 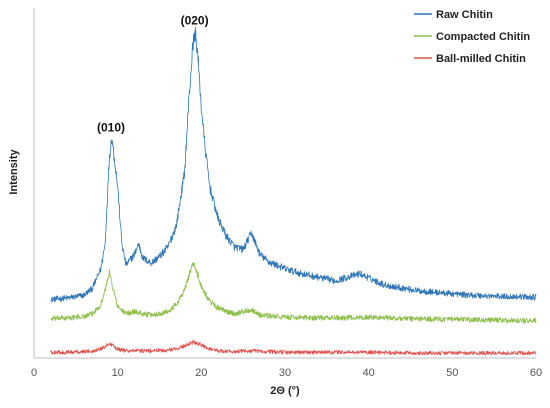 I want to click on x-tick-labels: 0 10 20 30 40 50 60, so click(x=286, y=373).